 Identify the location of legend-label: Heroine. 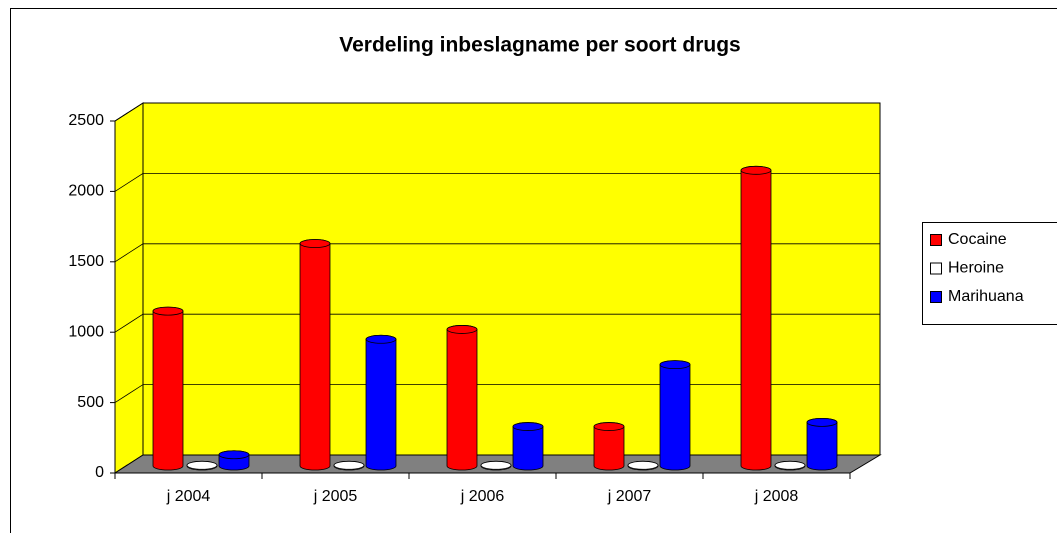
(976, 268).